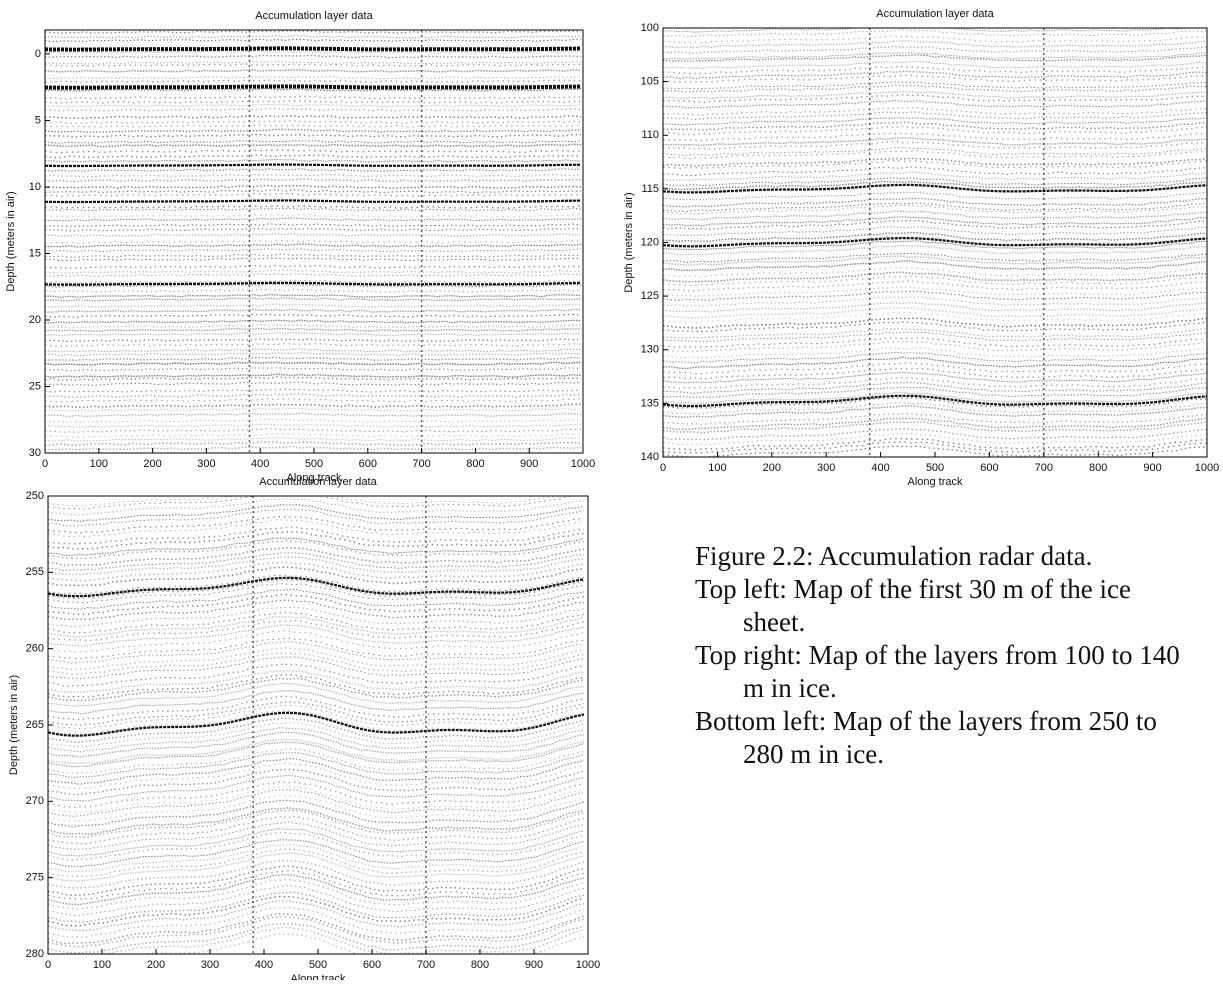  What do you see at coordinates (989, 468) in the screenshot?
I see `x-tick-label: 600` at bounding box center [989, 468].